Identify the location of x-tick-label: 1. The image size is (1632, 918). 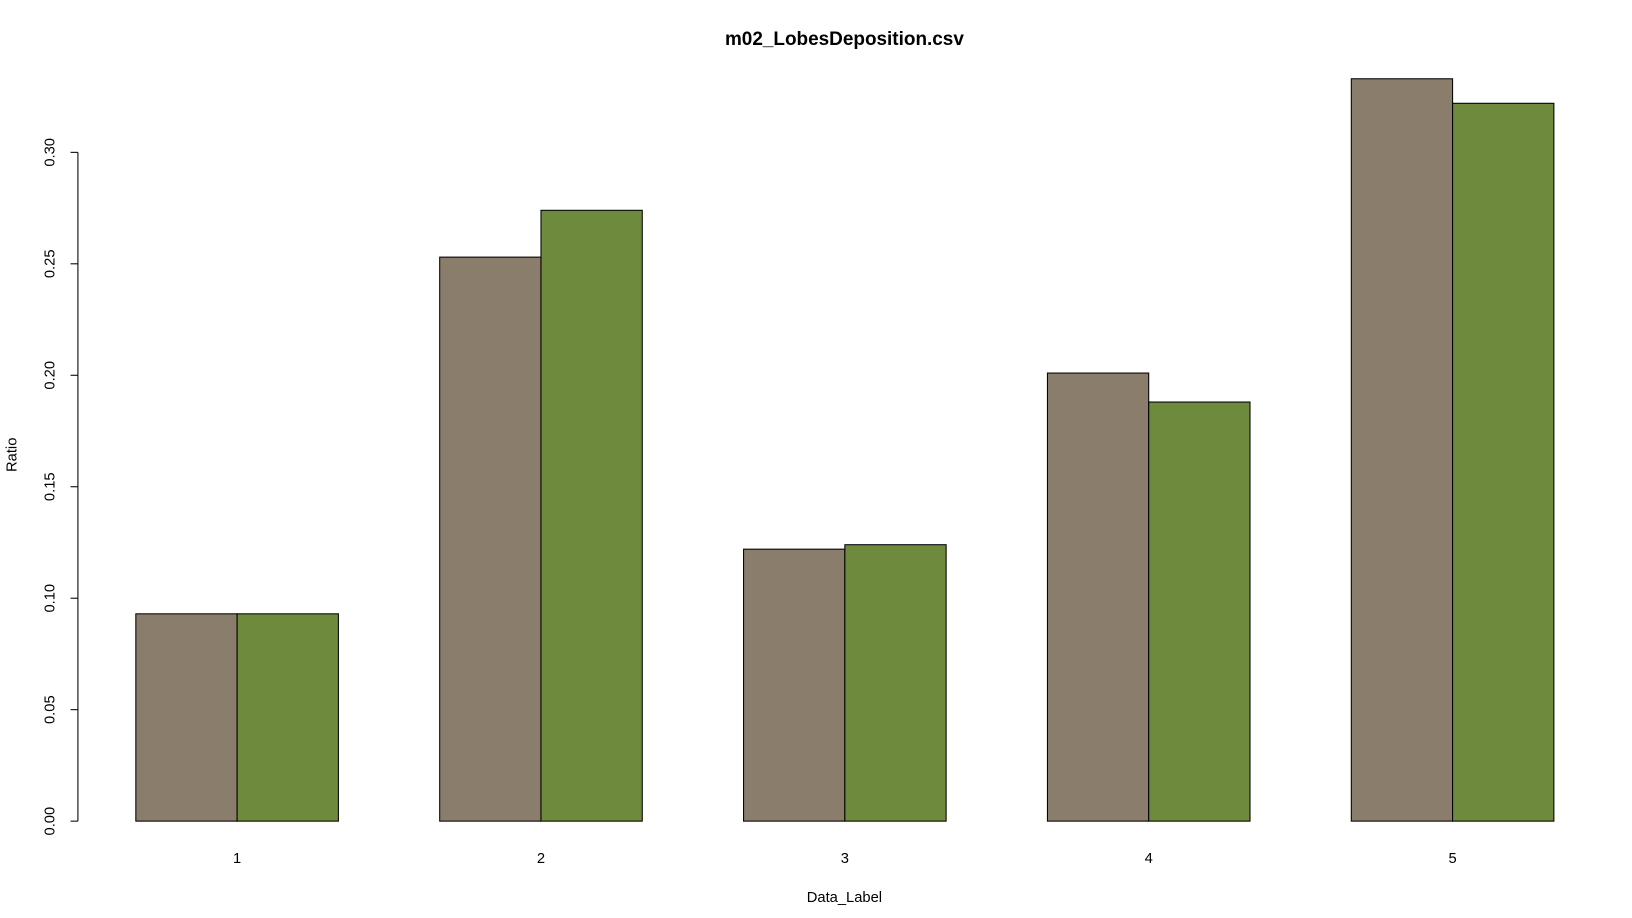
(237, 859).